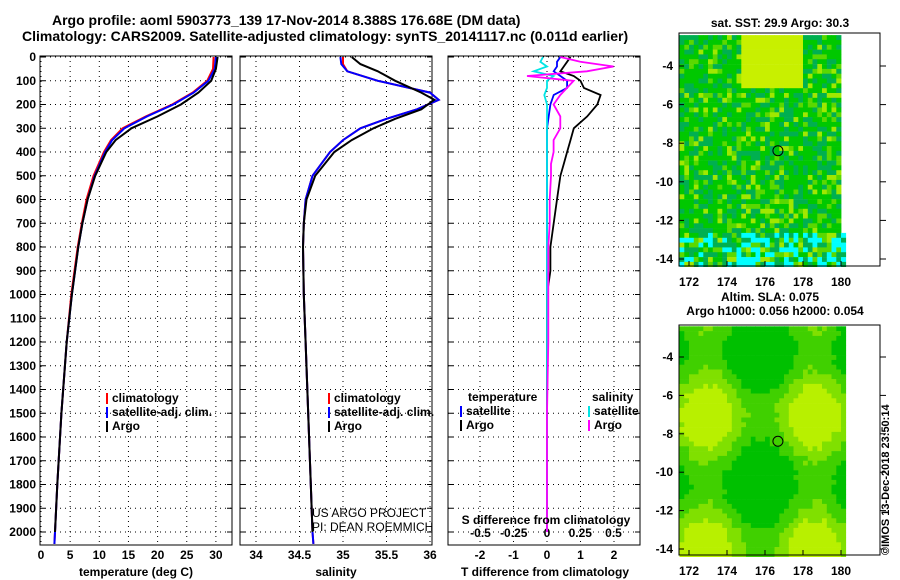  What do you see at coordinates (665, 549) in the screenshot?
I see `map-lat-label: -14` at bounding box center [665, 549].